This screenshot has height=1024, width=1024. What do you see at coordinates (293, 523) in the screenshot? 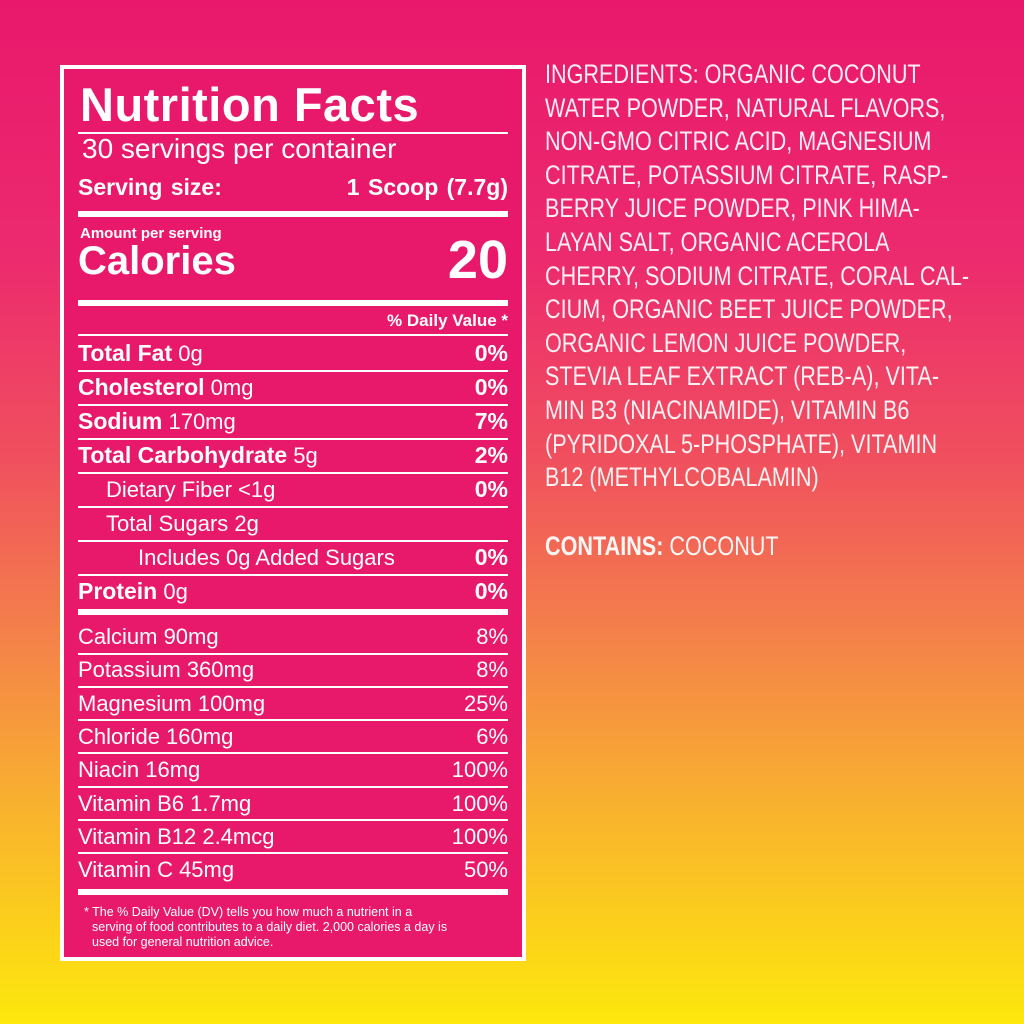
I see `nutrient-row: Total Sugars 2g` at bounding box center [293, 523].